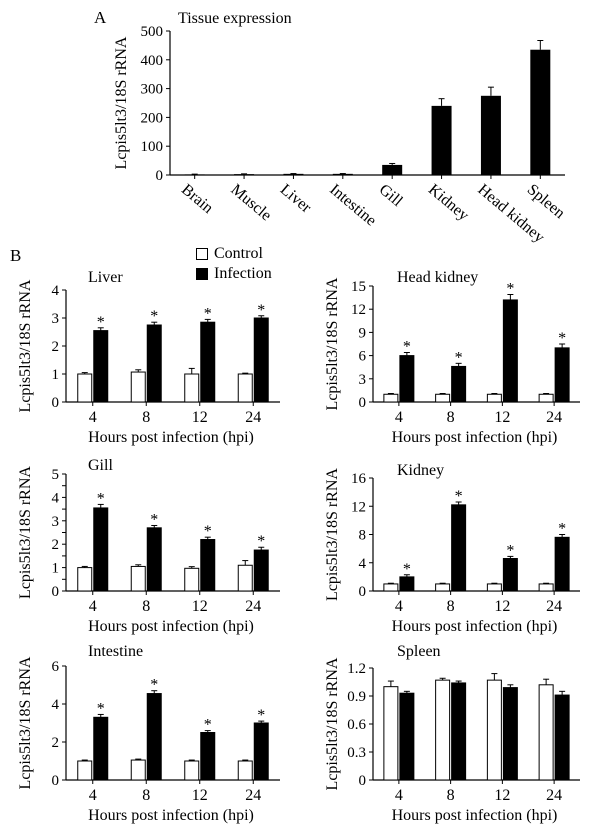 This screenshot has height=829, width=598. I want to click on x-tick-label: Intestine, so click(352, 205).